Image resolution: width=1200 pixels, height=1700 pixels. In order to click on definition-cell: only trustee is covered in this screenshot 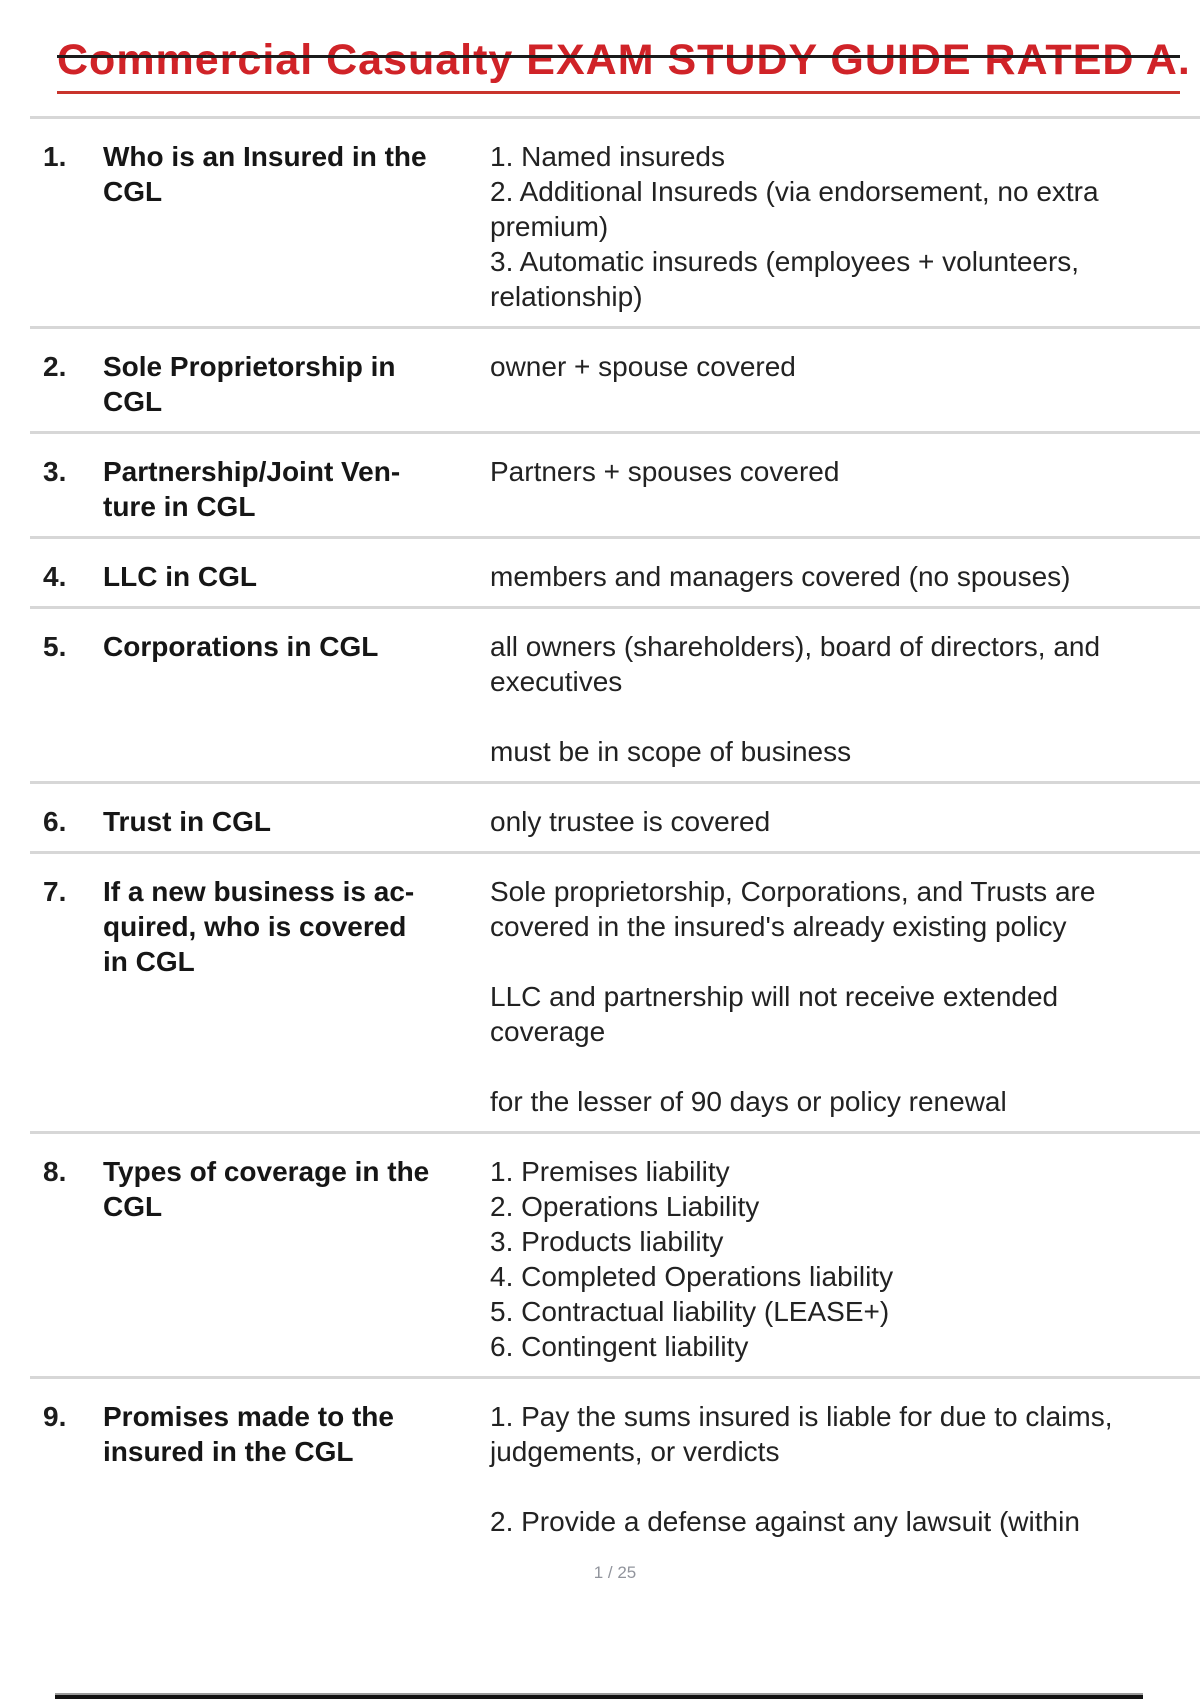, I will do `click(630, 822)`.